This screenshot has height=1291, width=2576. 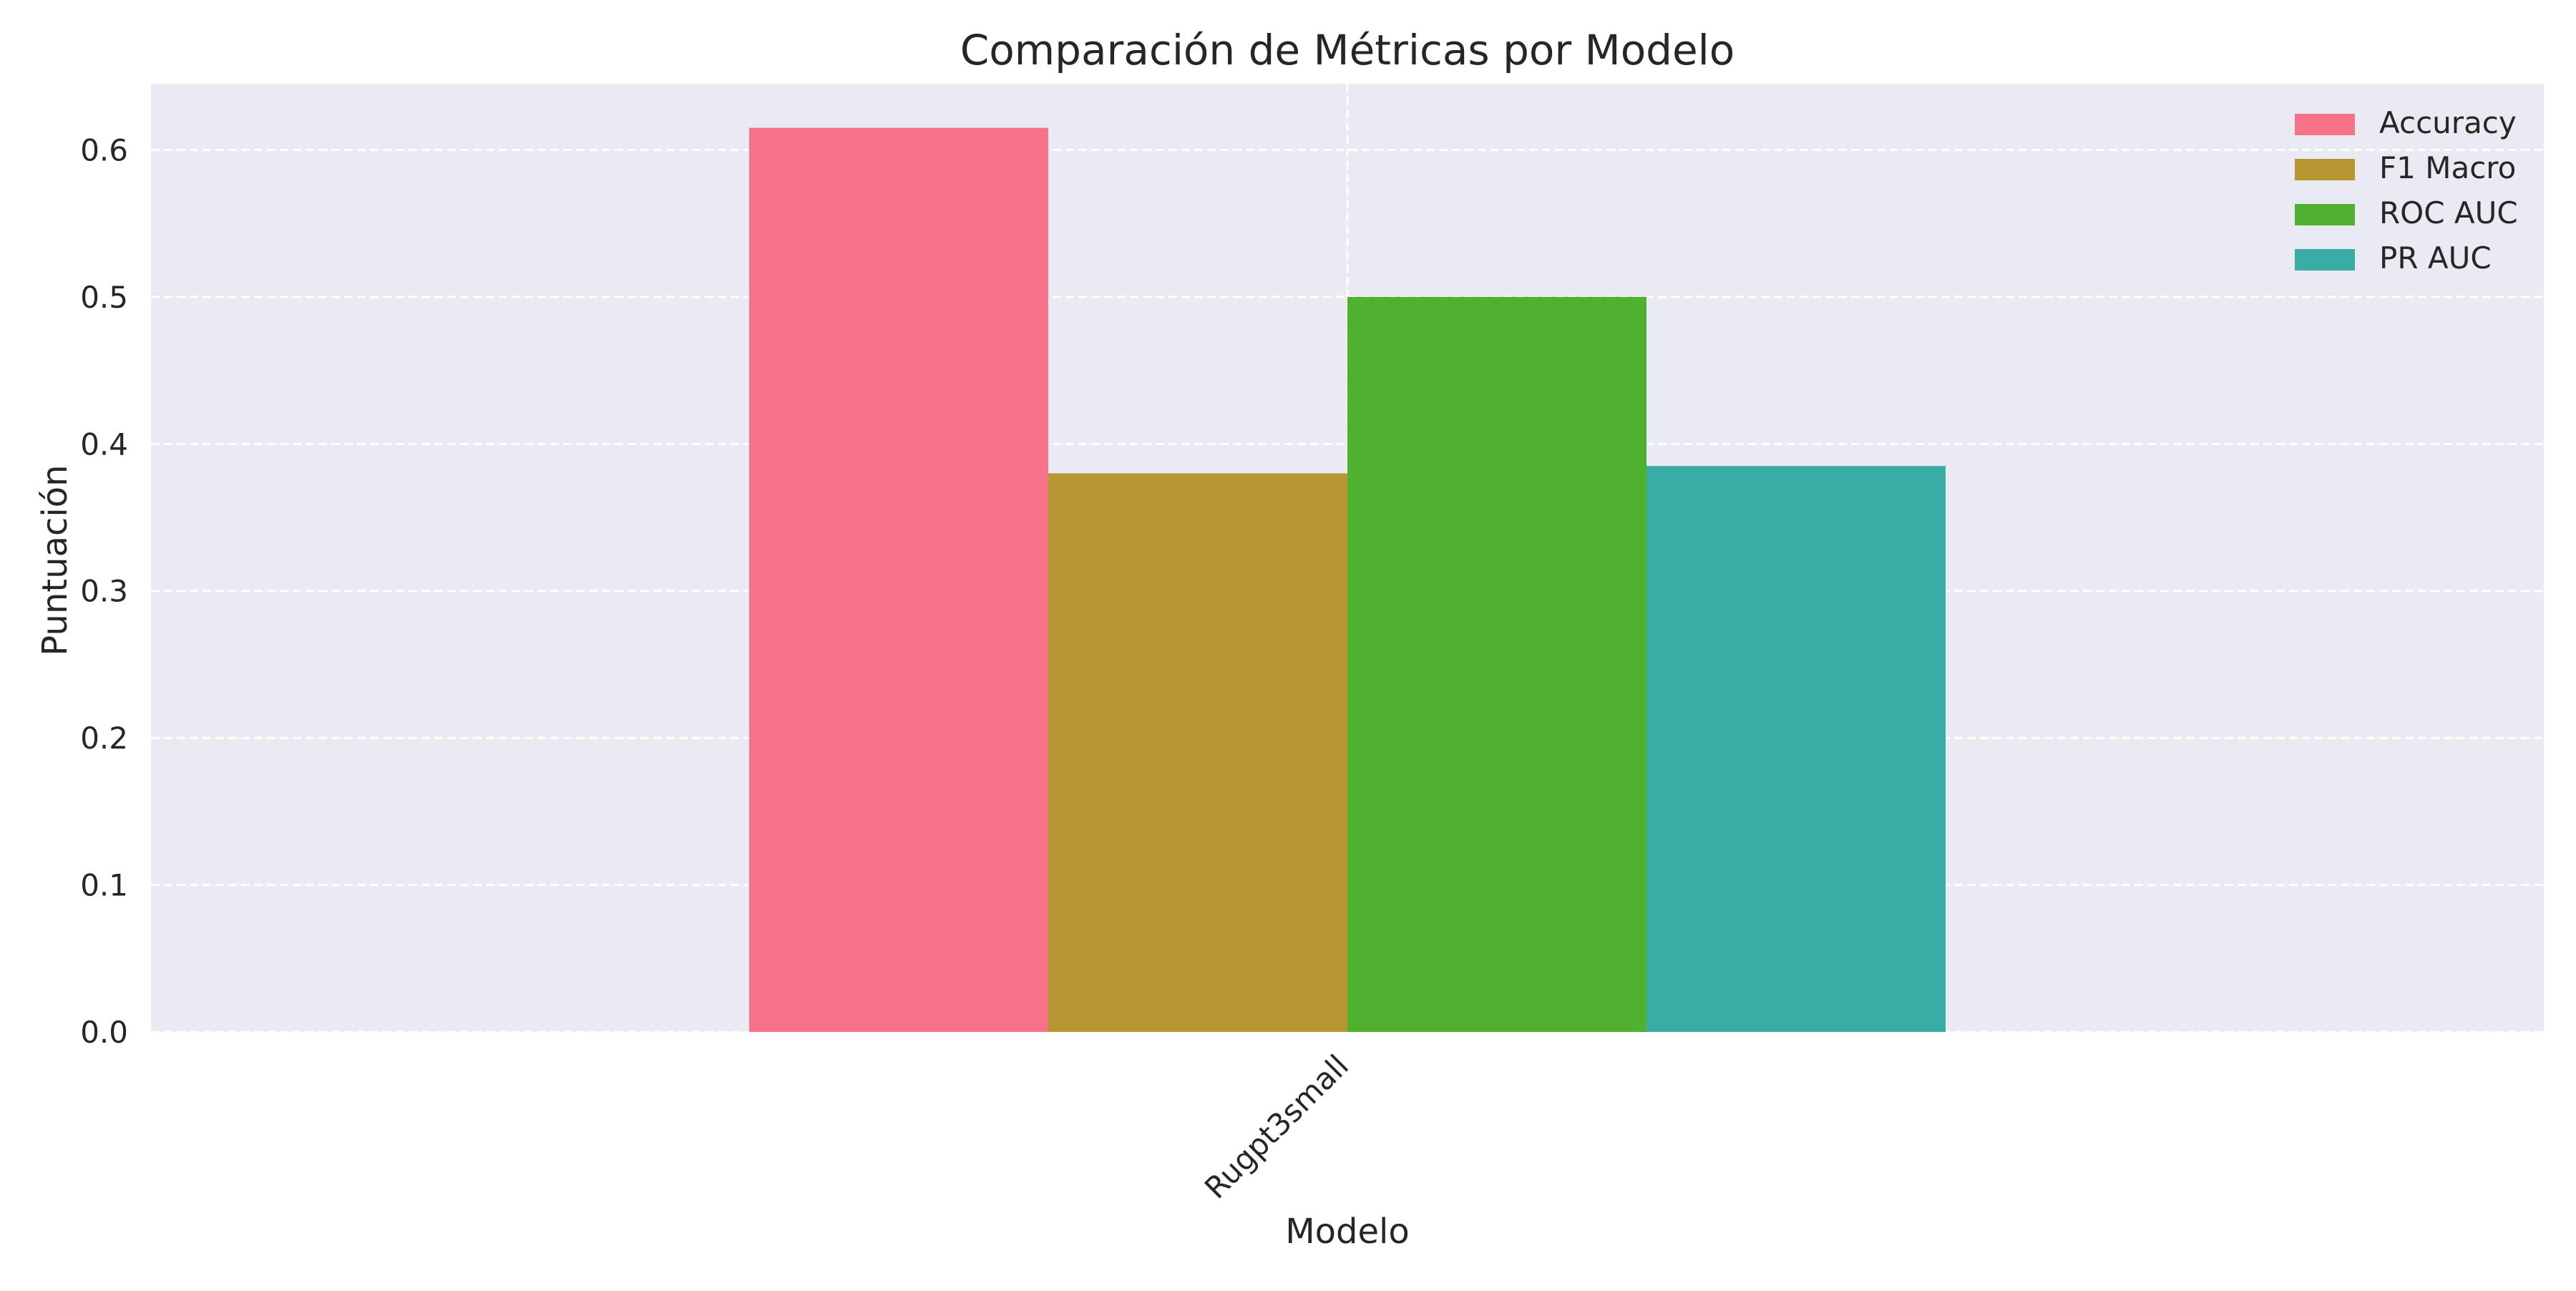 I want to click on legend-label: PR AUC, so click(x=2435, y=258).